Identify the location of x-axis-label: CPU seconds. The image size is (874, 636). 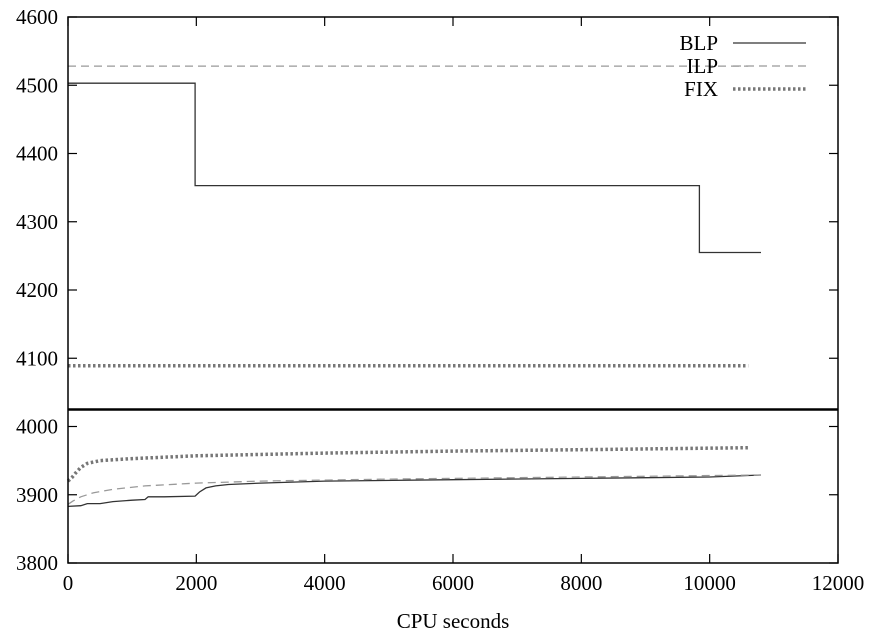
(453, 621).